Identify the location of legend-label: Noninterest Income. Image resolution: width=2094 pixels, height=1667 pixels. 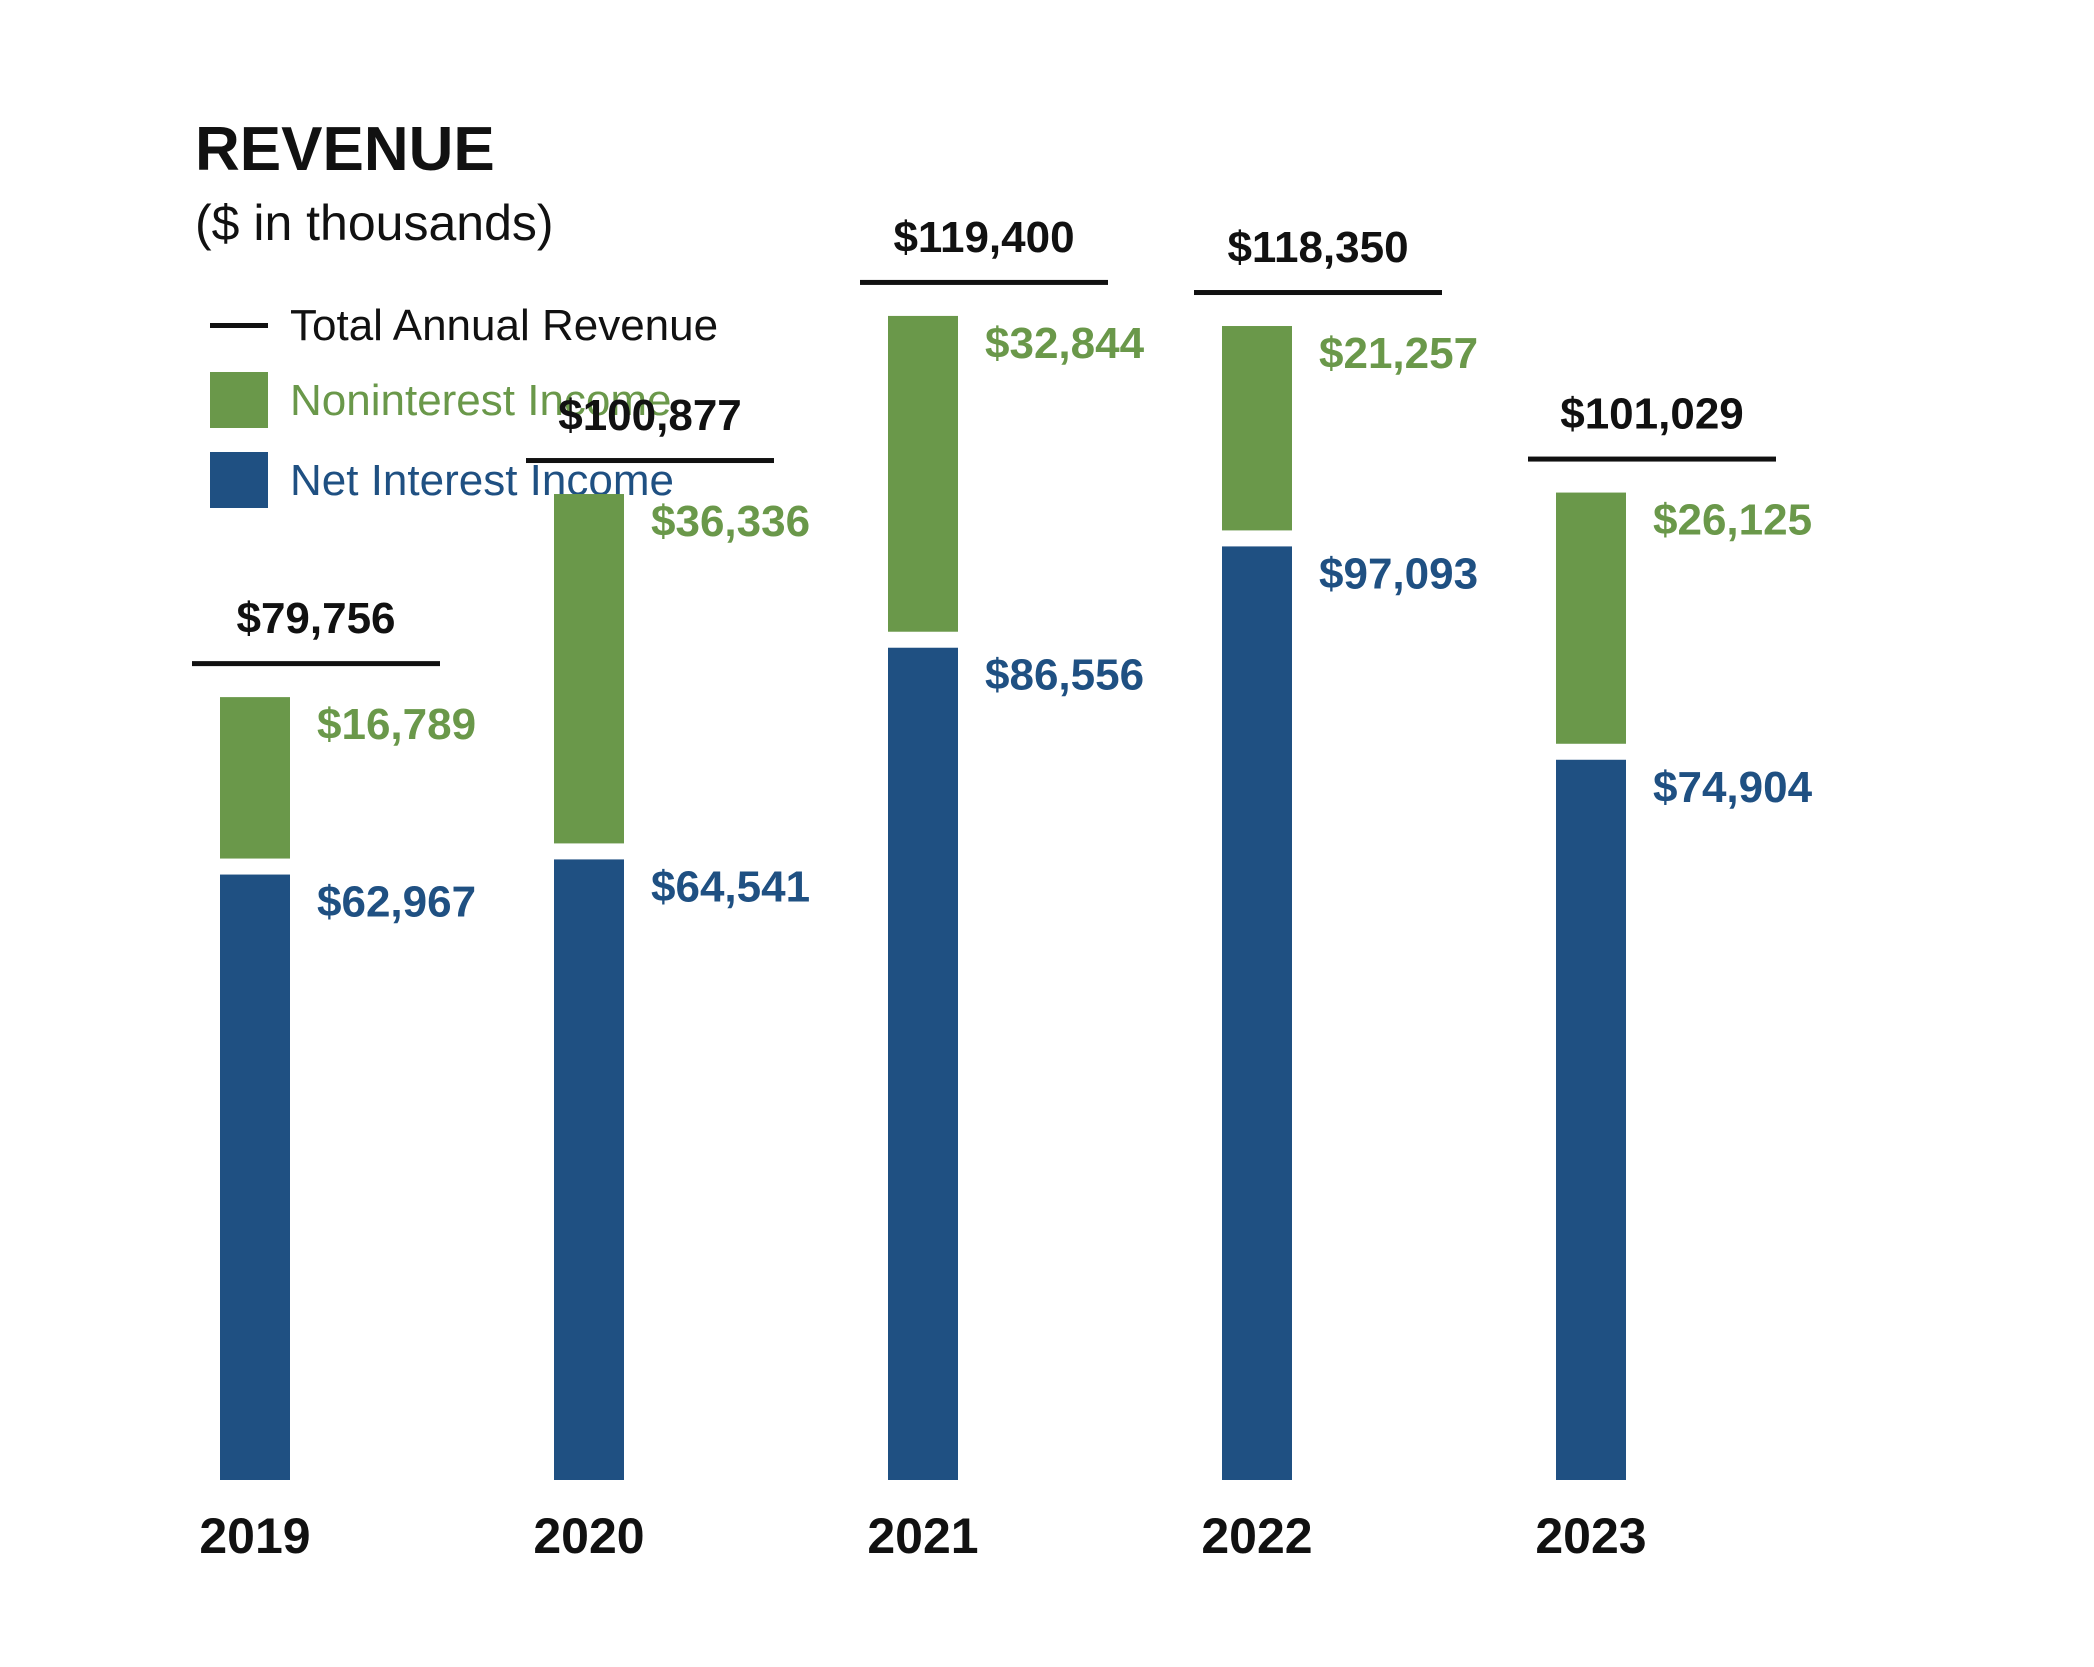
(481, 400).